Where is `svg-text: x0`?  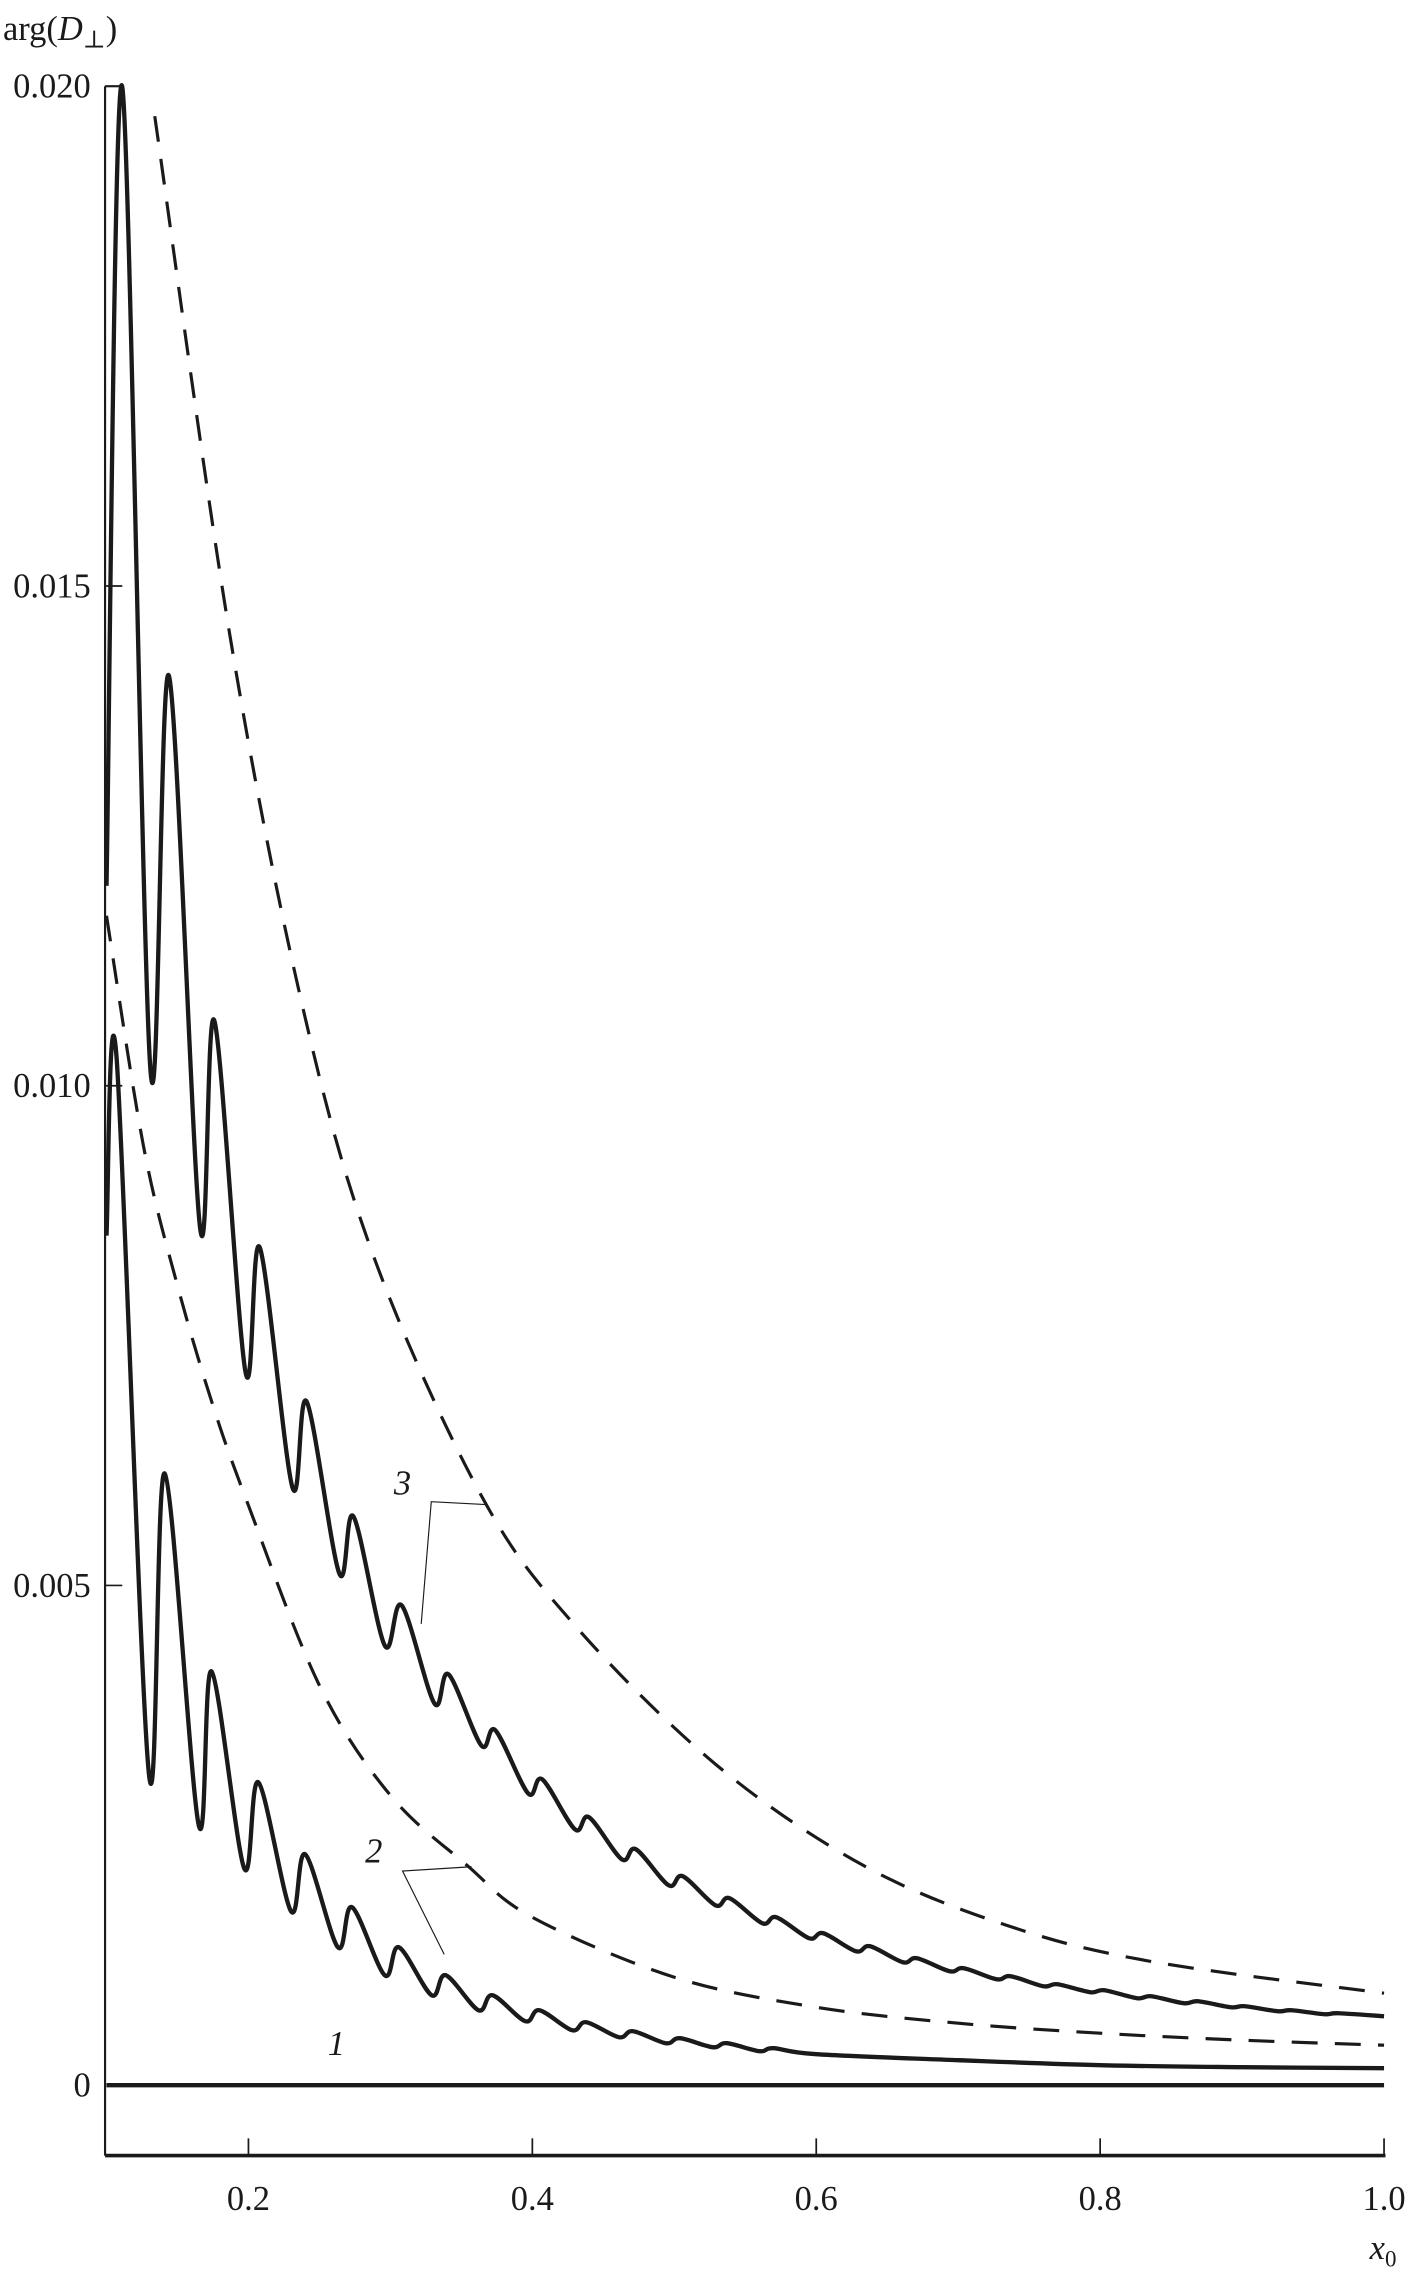 svg-text: x0 is located at coordinates (1383, 2250).